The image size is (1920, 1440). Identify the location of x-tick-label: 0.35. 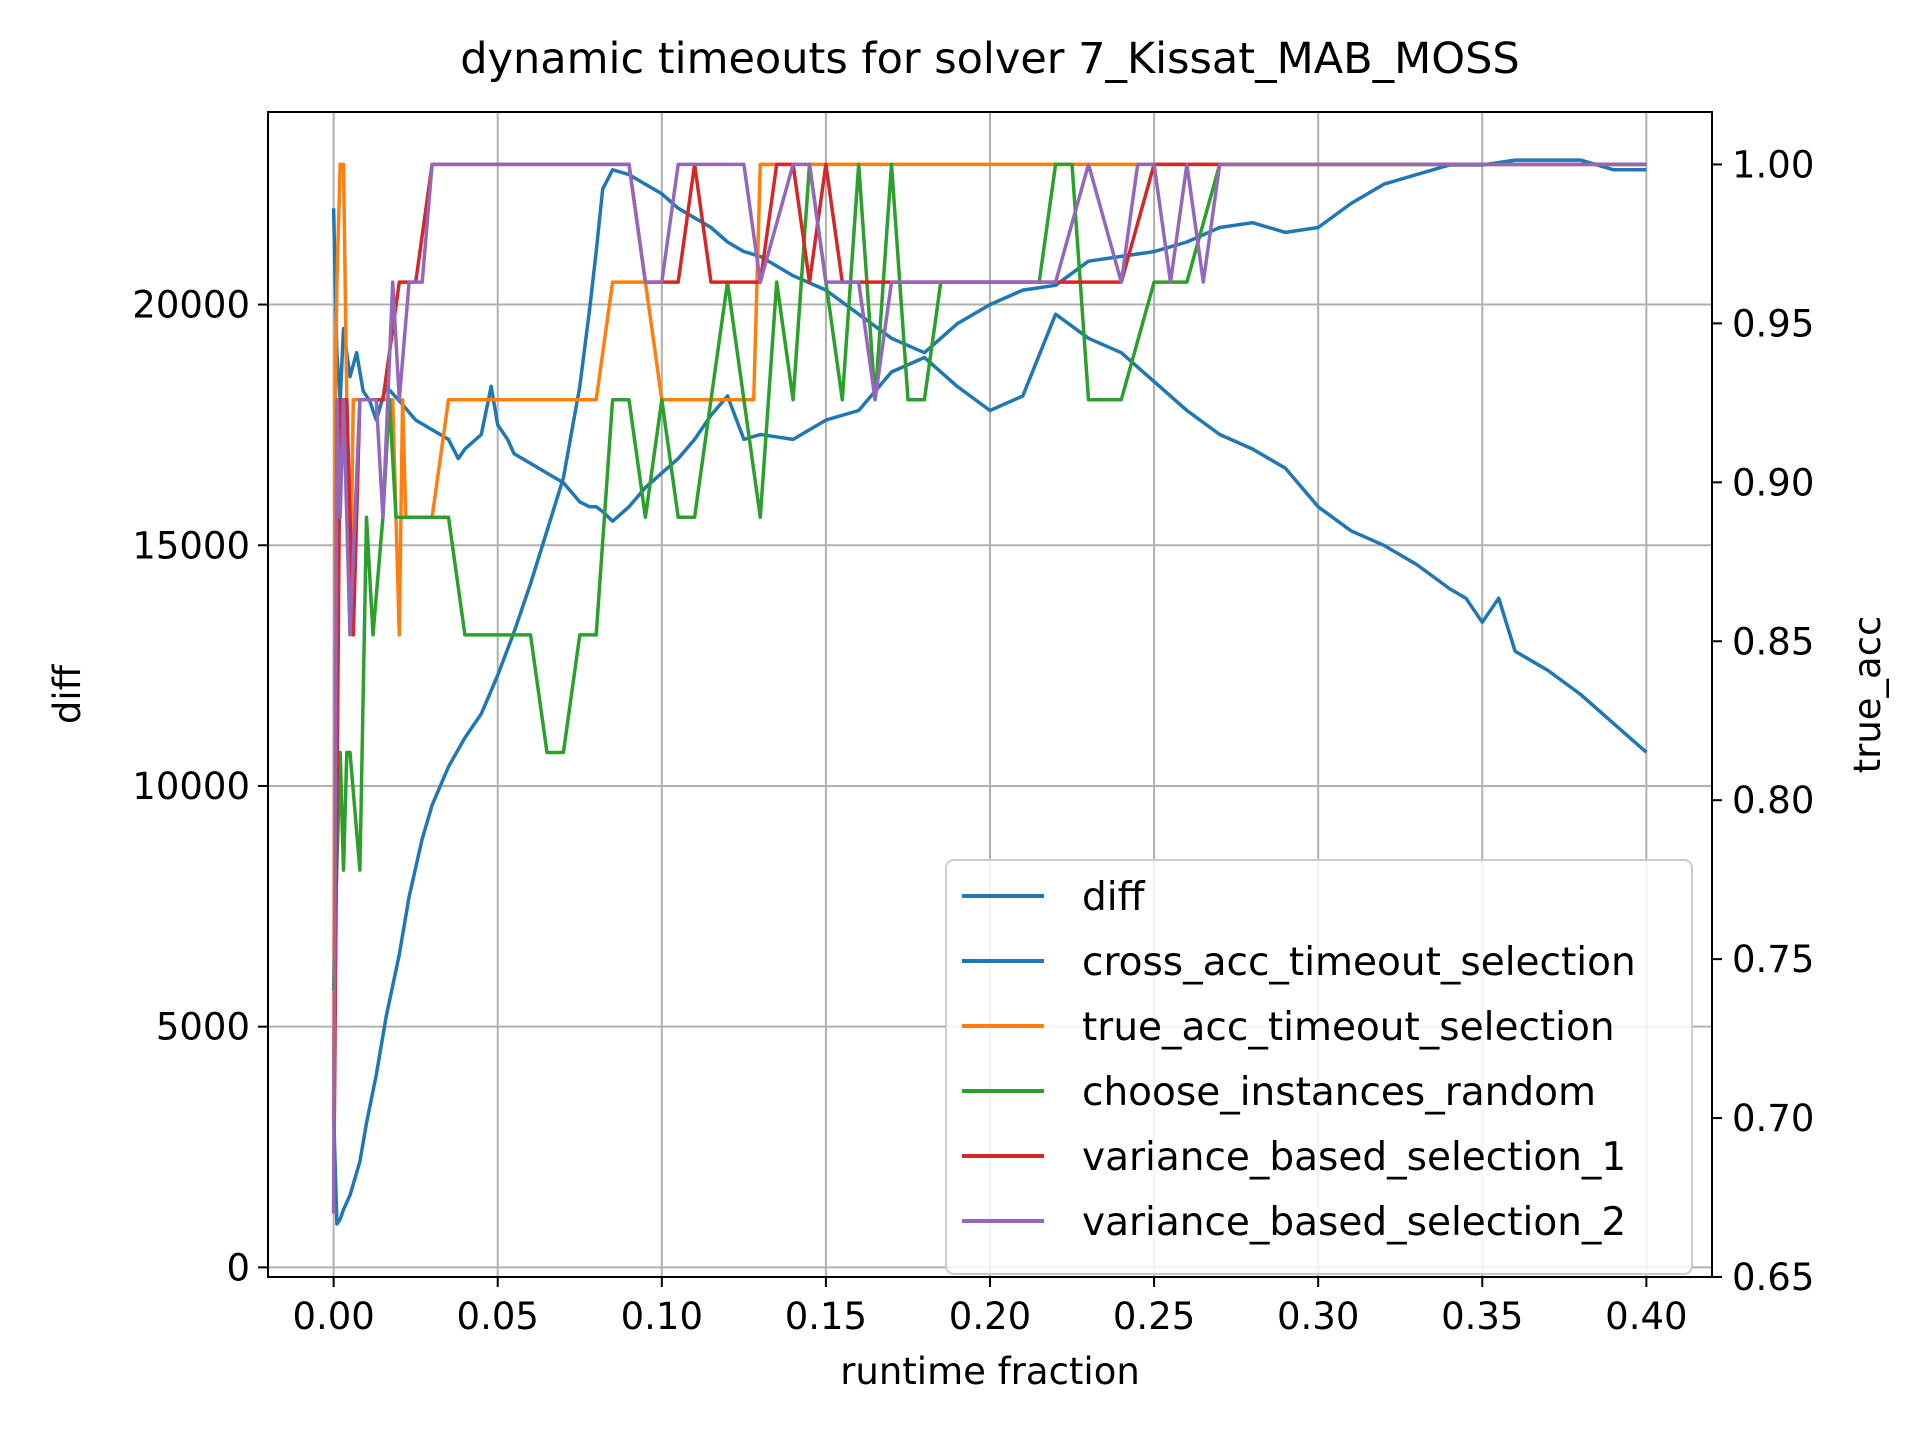
(1482, 1316).